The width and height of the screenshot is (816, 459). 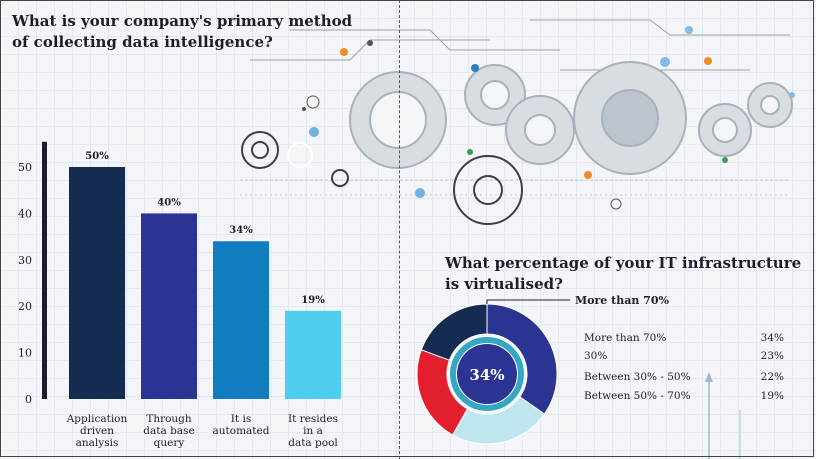 What do you see at coordinates (97, 419) in the screenshot?
I see `x-tick-label: Application` at bounding box center [97, 419].